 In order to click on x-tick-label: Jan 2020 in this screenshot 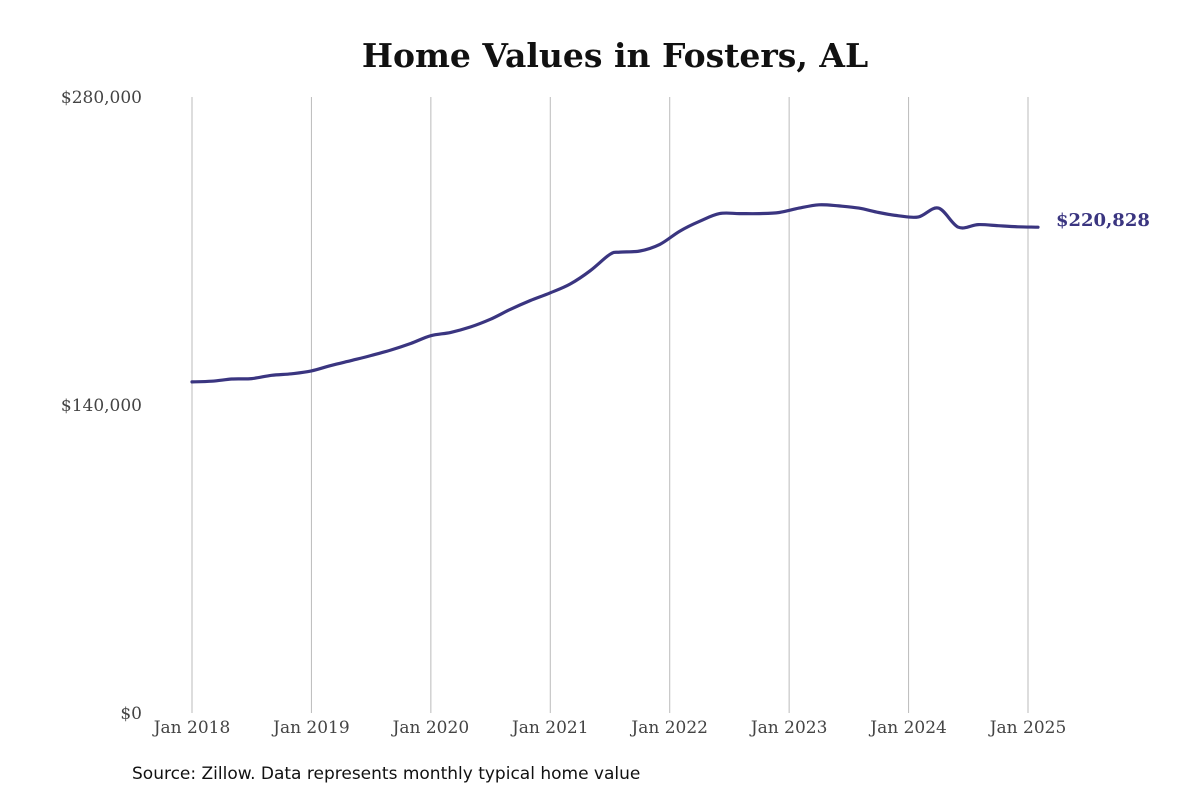, I will do `click(430, 728)`.